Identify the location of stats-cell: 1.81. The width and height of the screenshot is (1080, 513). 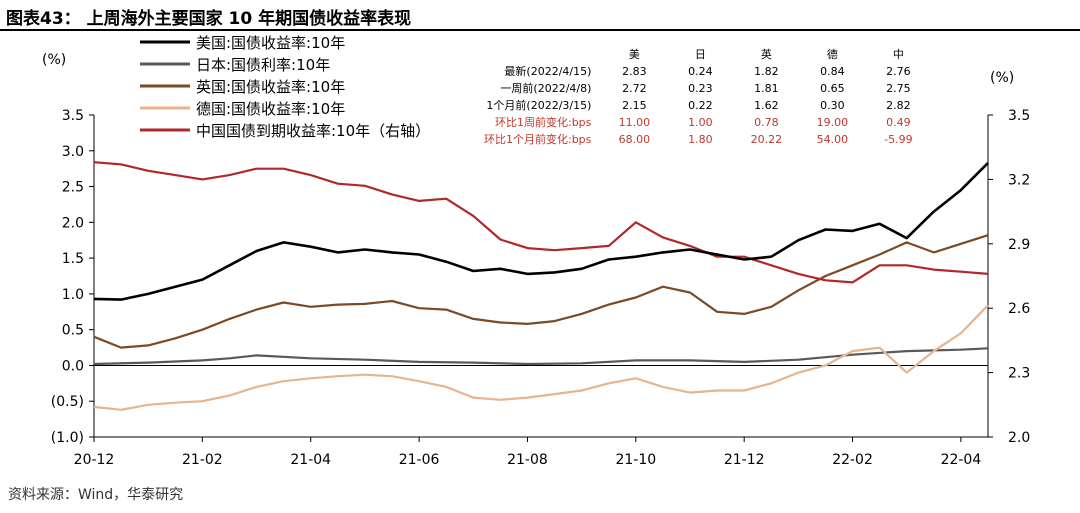
(766, 88).